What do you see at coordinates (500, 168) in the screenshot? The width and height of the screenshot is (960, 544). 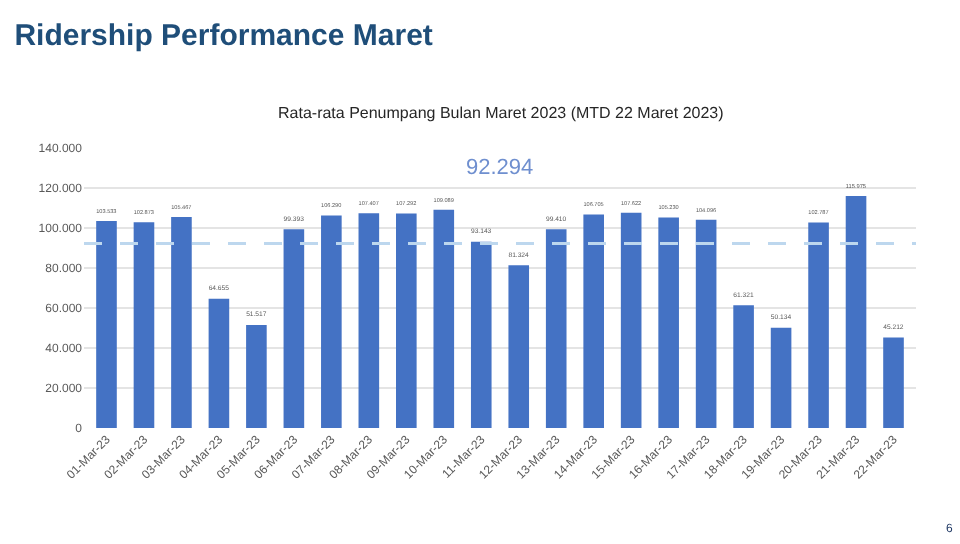 I see `ref-line-label: 92.294` at bounding box center [500, 168].